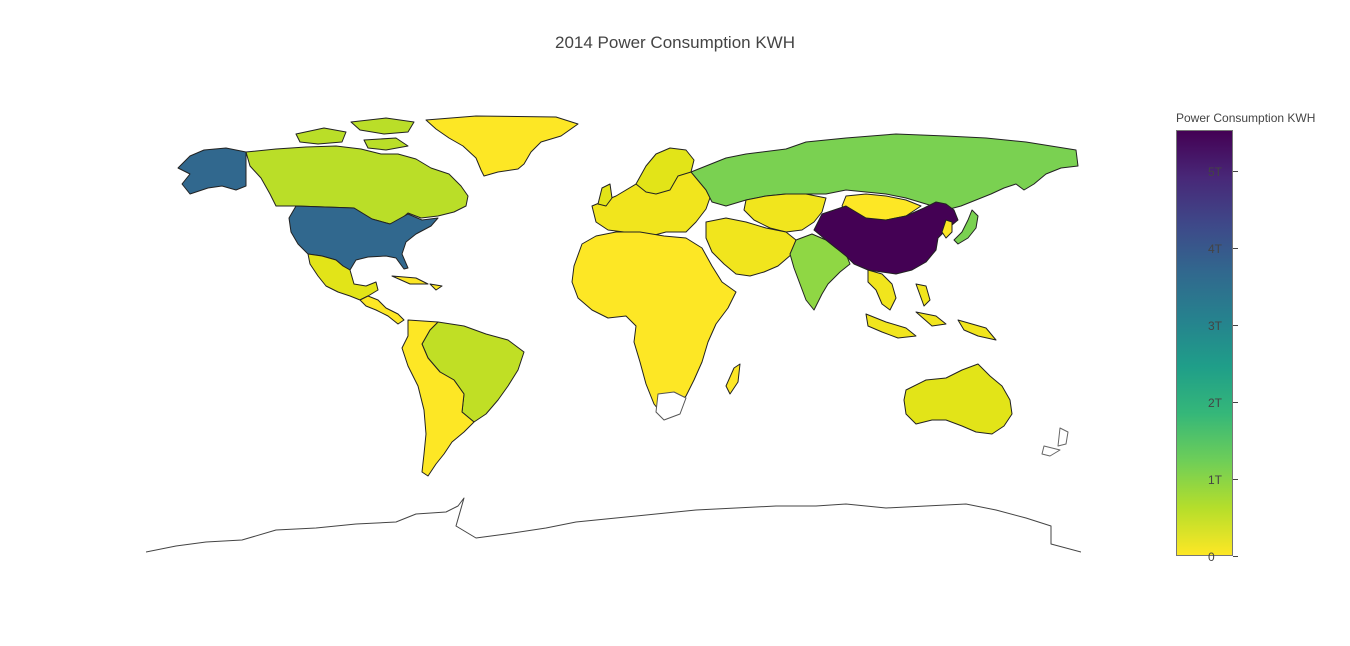  Describe the element at coordinates (355, 134) in the screenshot. I see `region-canada-islands` at that location.